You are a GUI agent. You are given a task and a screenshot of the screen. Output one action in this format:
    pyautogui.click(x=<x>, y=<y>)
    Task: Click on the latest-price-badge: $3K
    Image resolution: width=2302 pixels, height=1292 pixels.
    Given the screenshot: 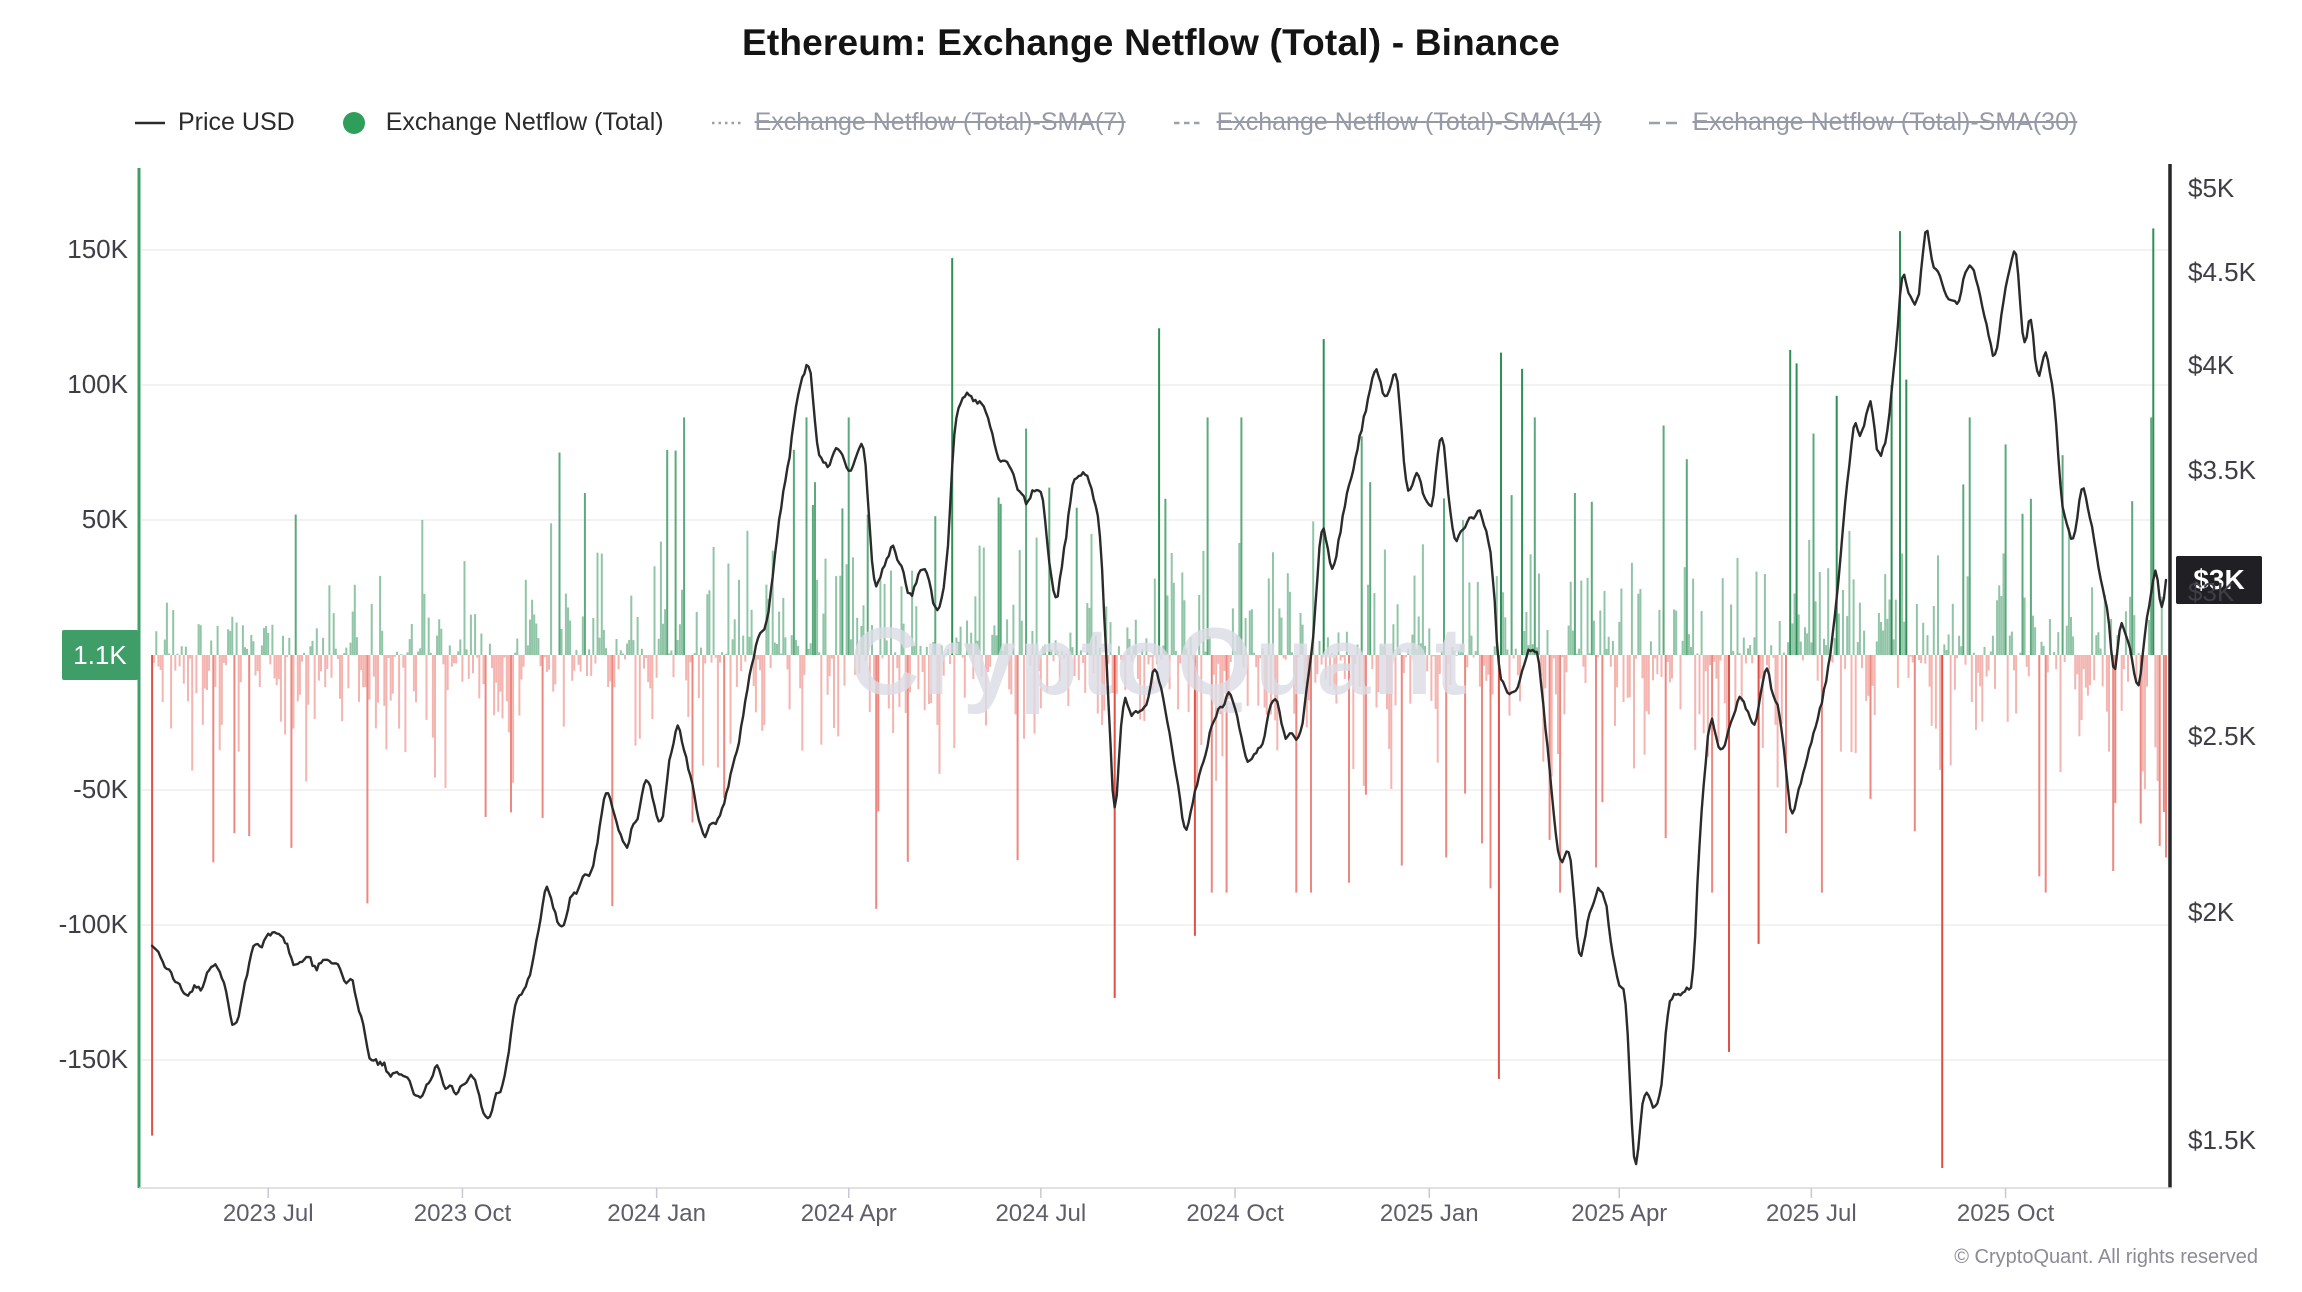 What is the action you would take?
    pyautogui.click(x=2219, y=579)
    